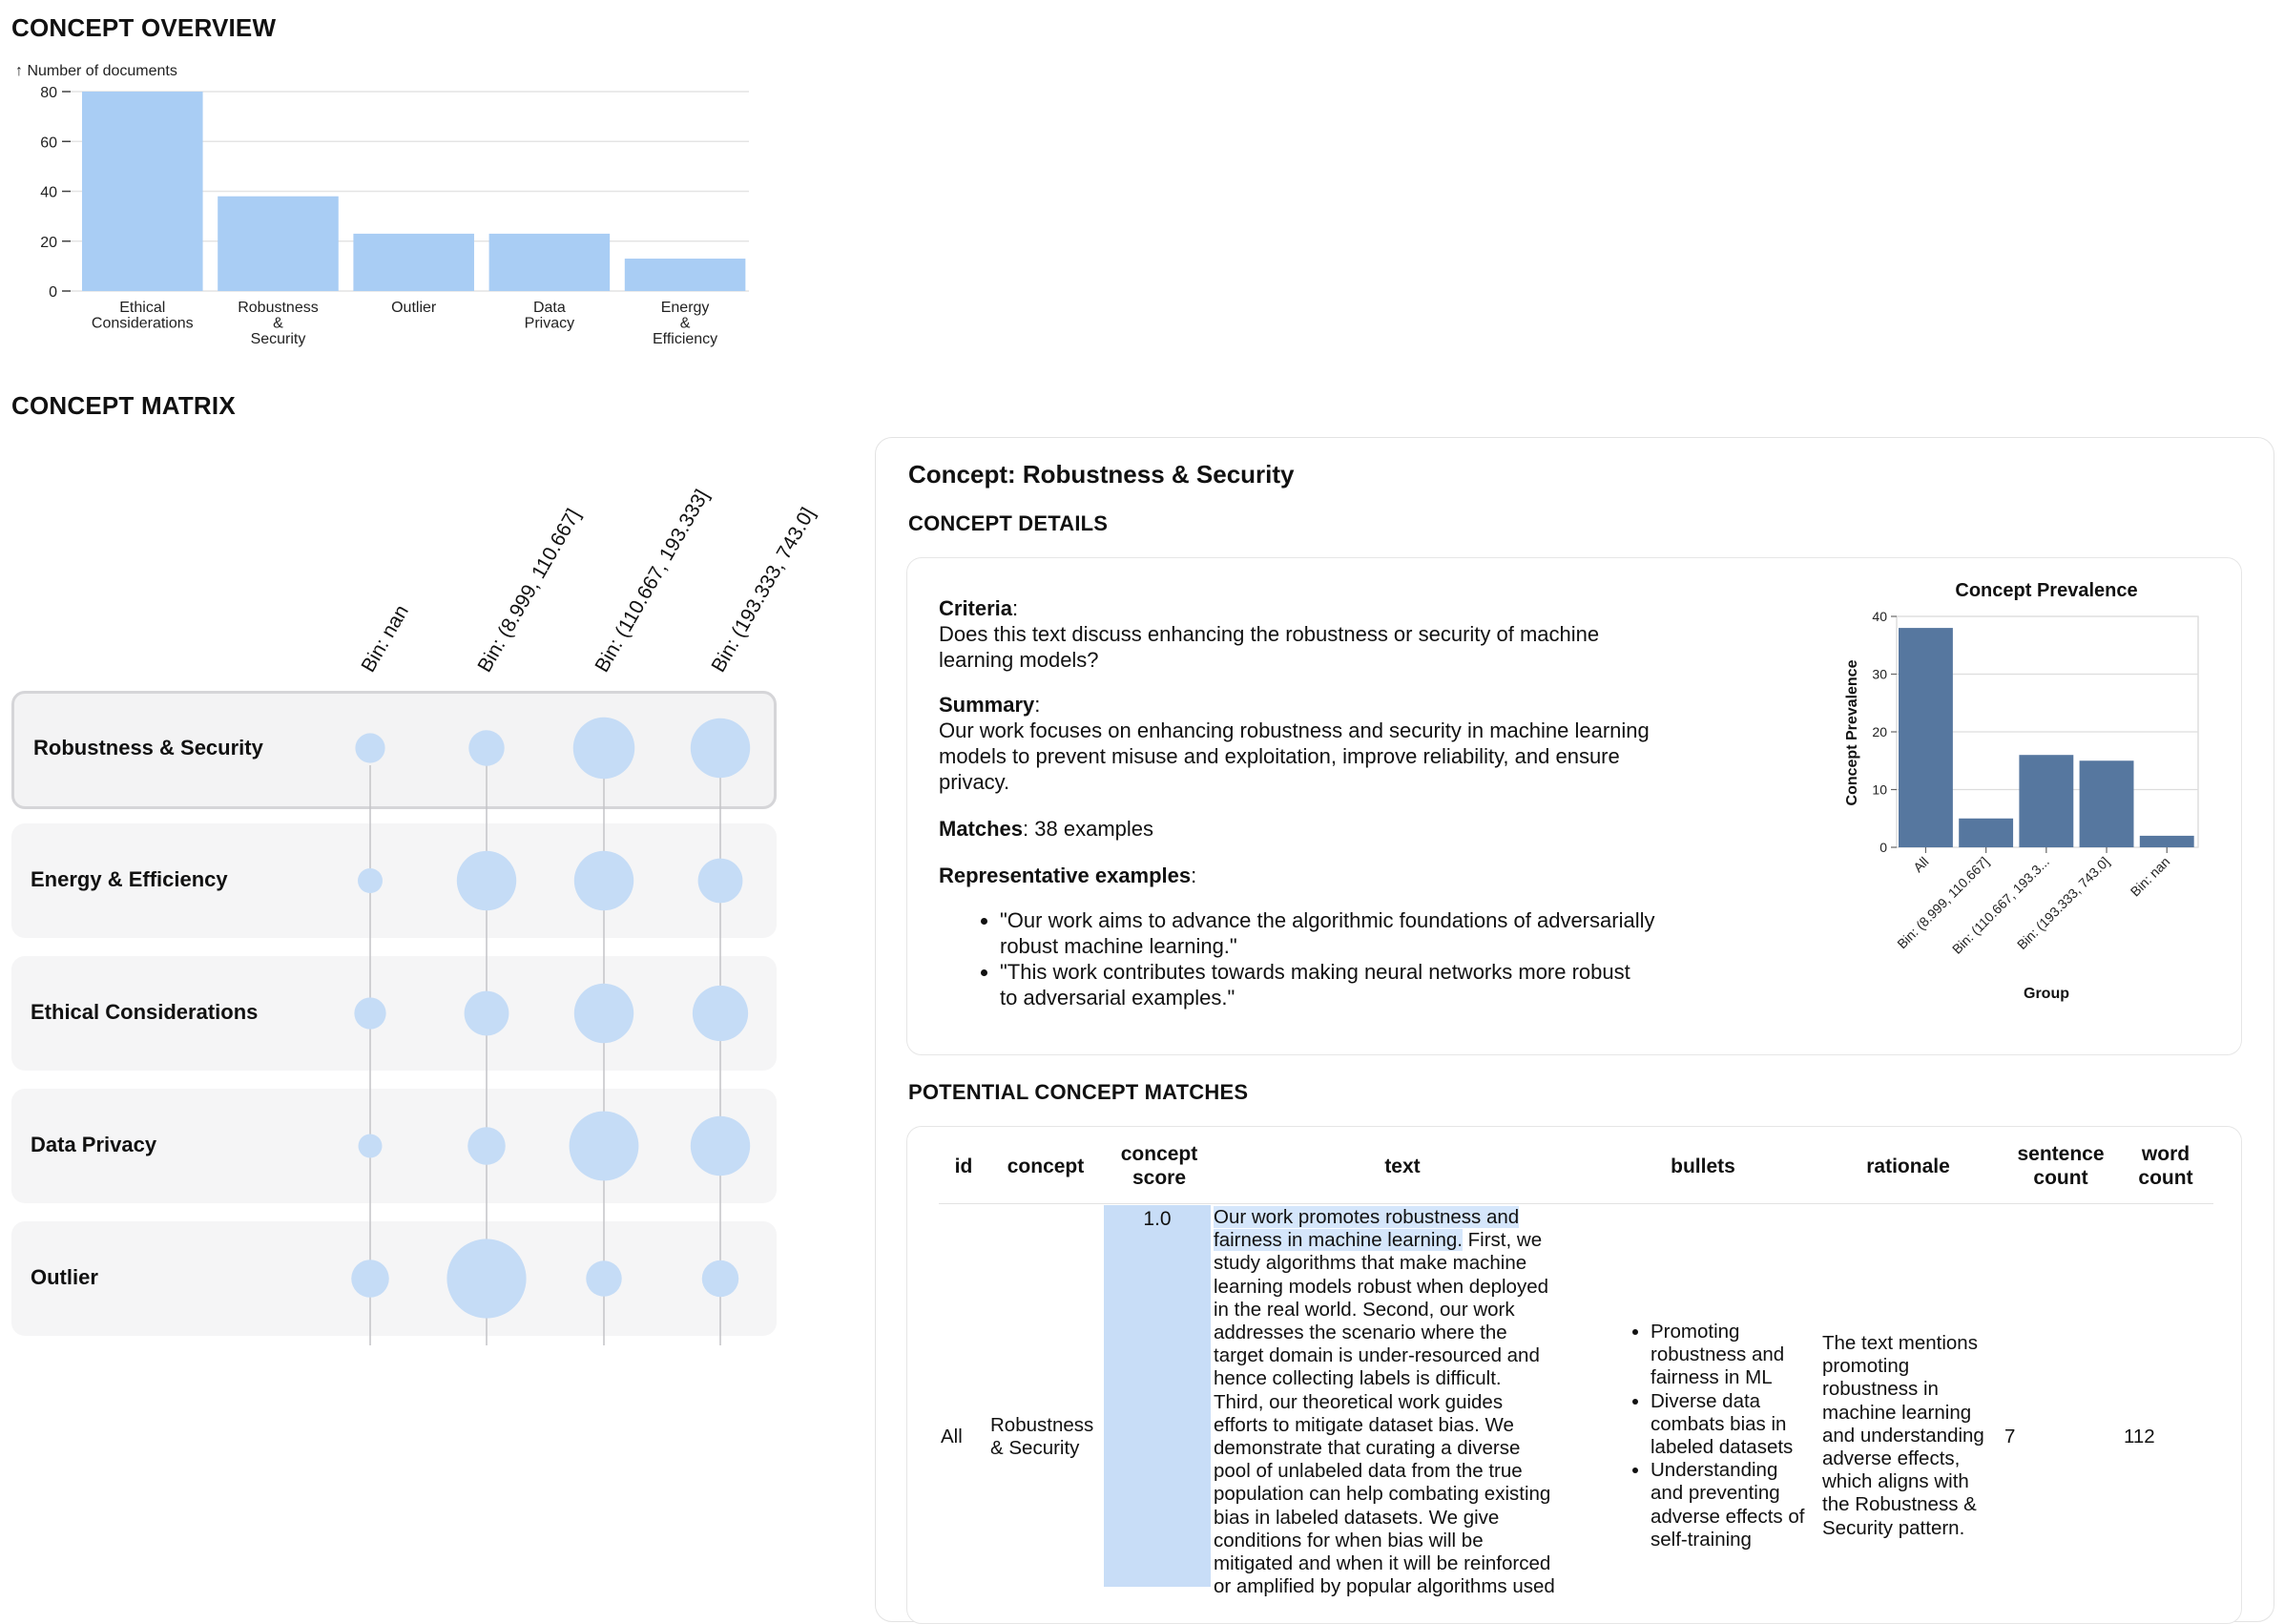  Describe the element at coordinates (123, 405) in the screenshot. I see `matrix-title: CONCEPT MATRIX` at that location.